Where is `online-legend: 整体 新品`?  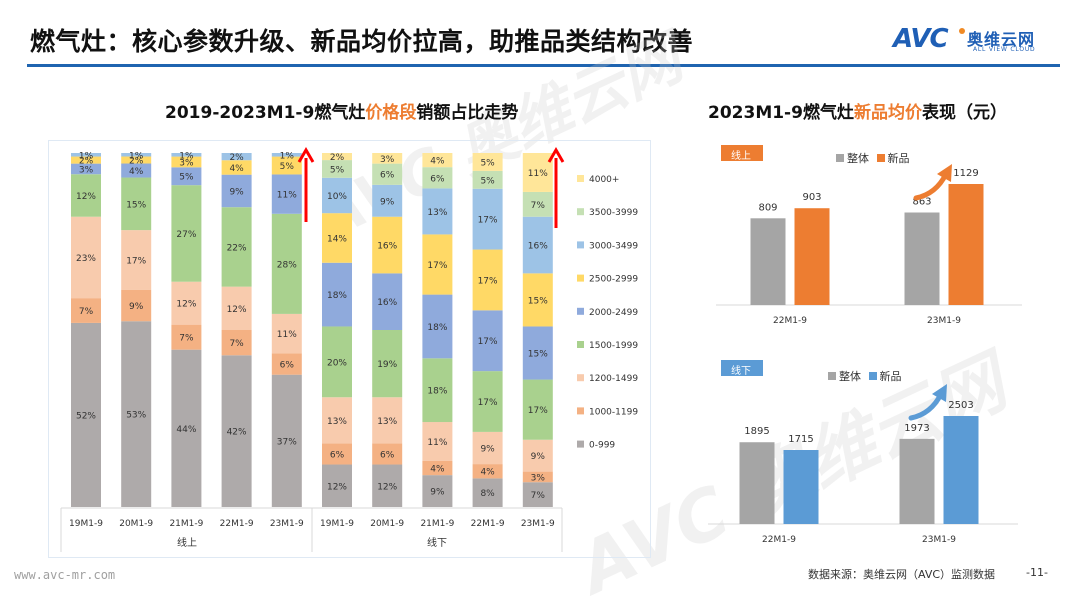 online-legend: 整体 新品 is located at coordinates (873, 158).